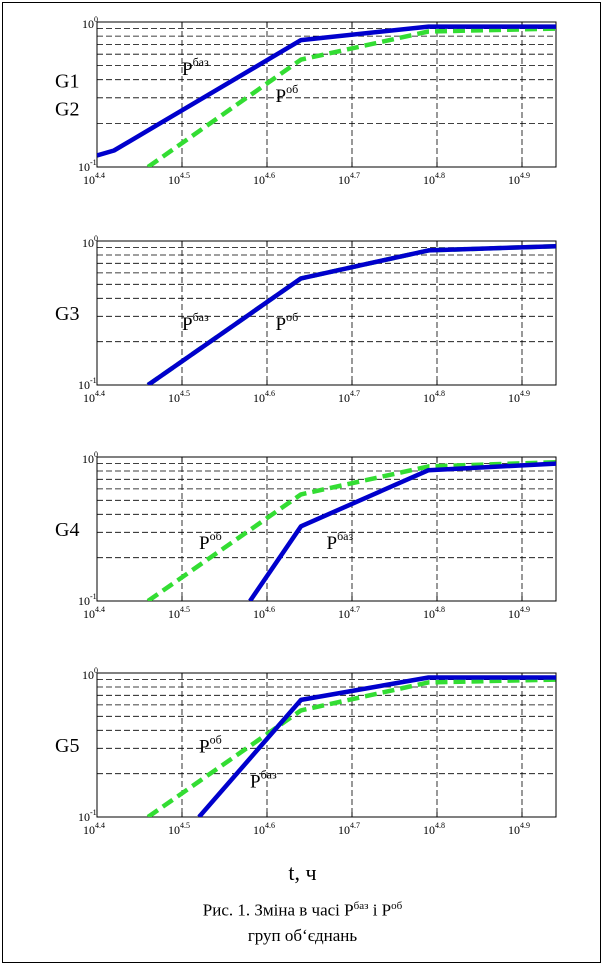  Describe the element at coordinates (67, 110) in the screenshot. I see `group-label: G2` at that location.